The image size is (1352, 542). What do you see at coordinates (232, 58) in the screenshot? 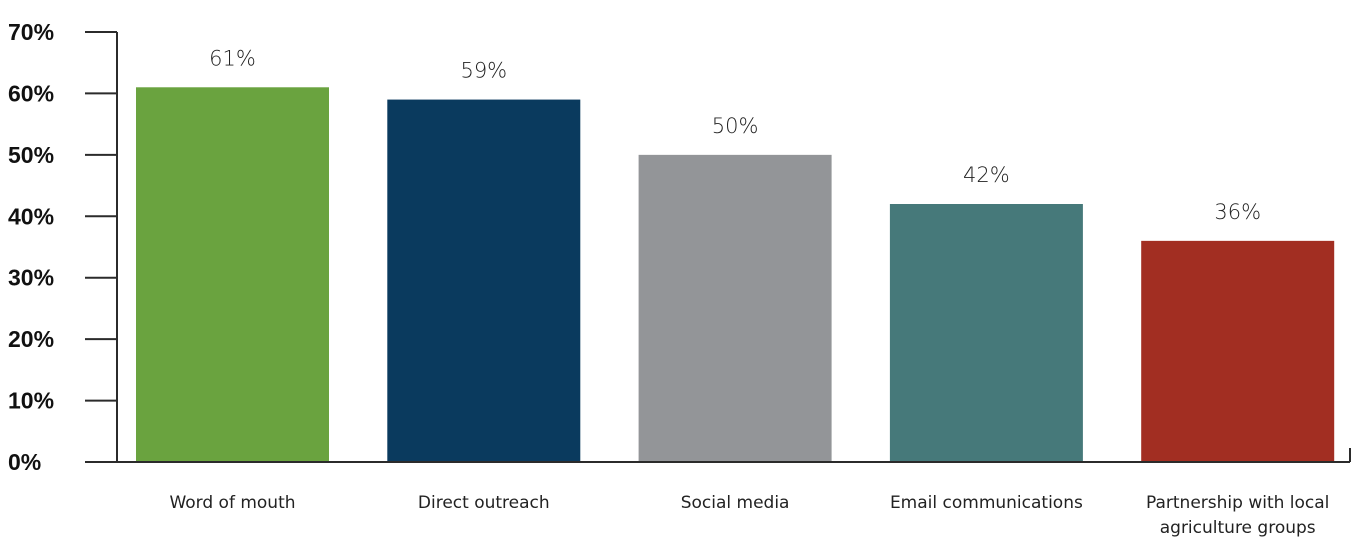
I see `bar-value-label: 61%` at bounding box center [232, 58].